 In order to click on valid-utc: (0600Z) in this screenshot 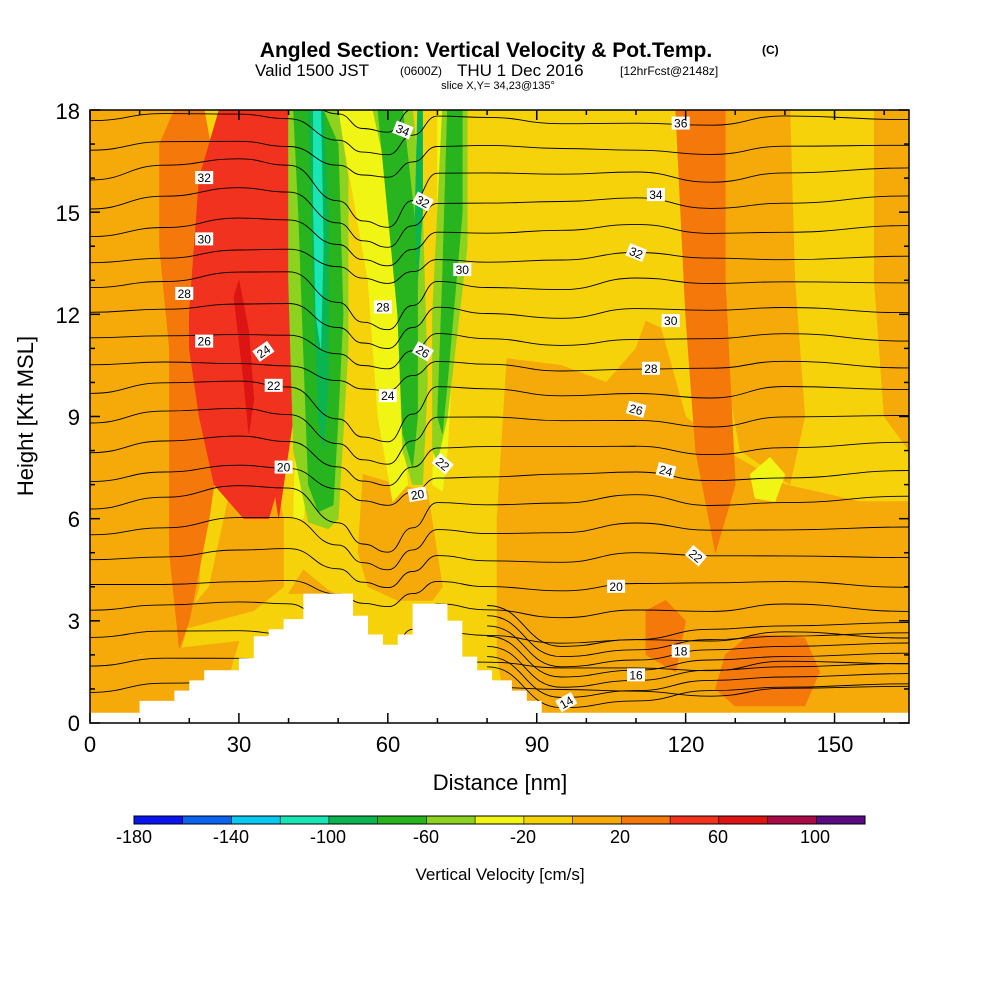, I will do `click(421, 71)`.